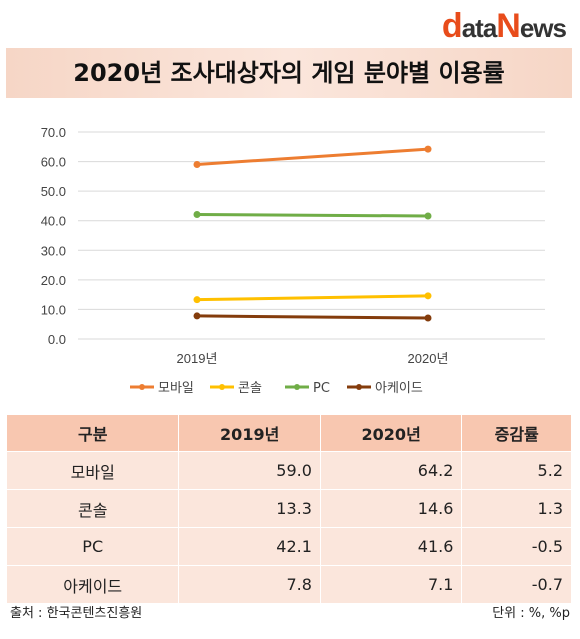  I want to click on row-label: 콘솔, so click(92, 508).